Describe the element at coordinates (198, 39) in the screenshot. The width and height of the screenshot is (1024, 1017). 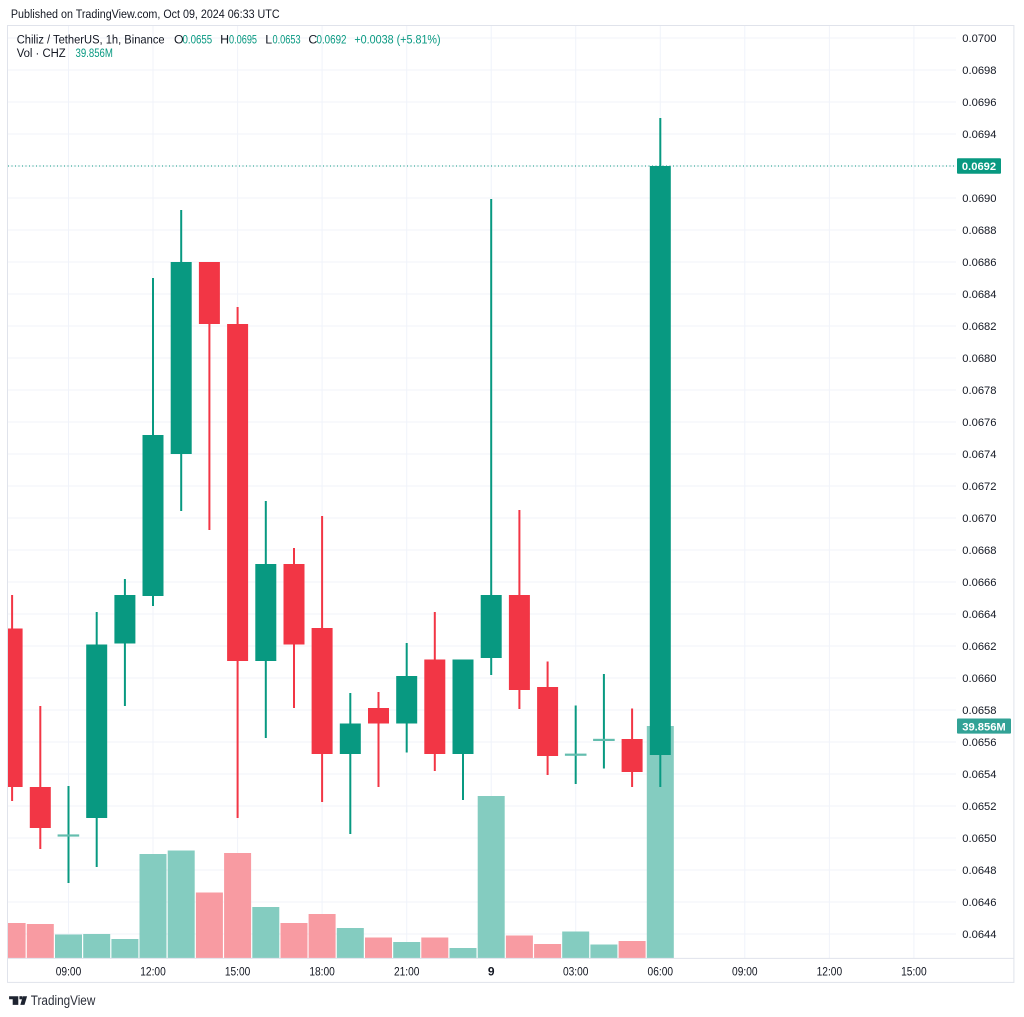
I see `svg-text: 0.0655` at that location.